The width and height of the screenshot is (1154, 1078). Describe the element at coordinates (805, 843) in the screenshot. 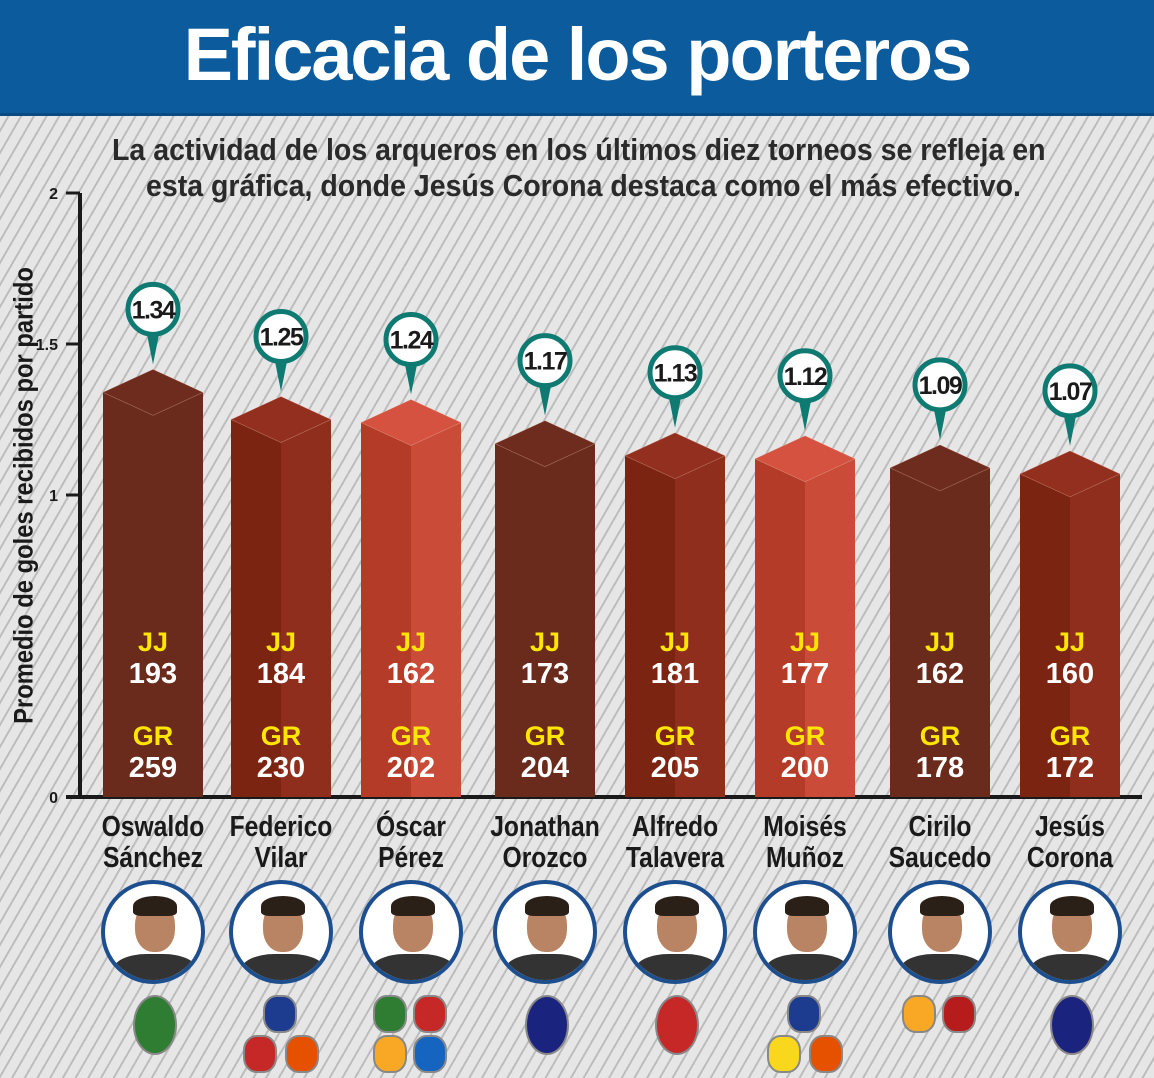

I see `player-name: Moisés Muñoz` at that location.